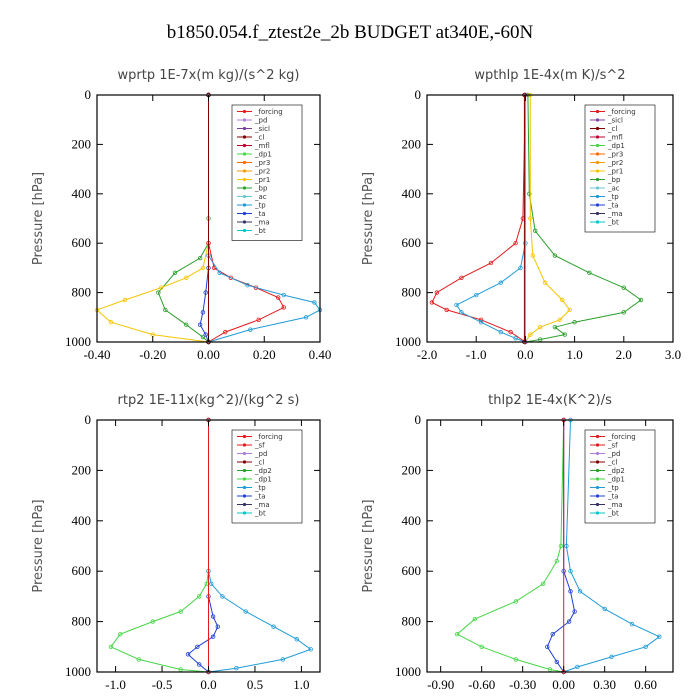 This screenshot has height=700, width=700. Describe the element at coordinates (38, 218) in the screenshot. I see `y-axis-label: Pressure [hPa]` at that location.